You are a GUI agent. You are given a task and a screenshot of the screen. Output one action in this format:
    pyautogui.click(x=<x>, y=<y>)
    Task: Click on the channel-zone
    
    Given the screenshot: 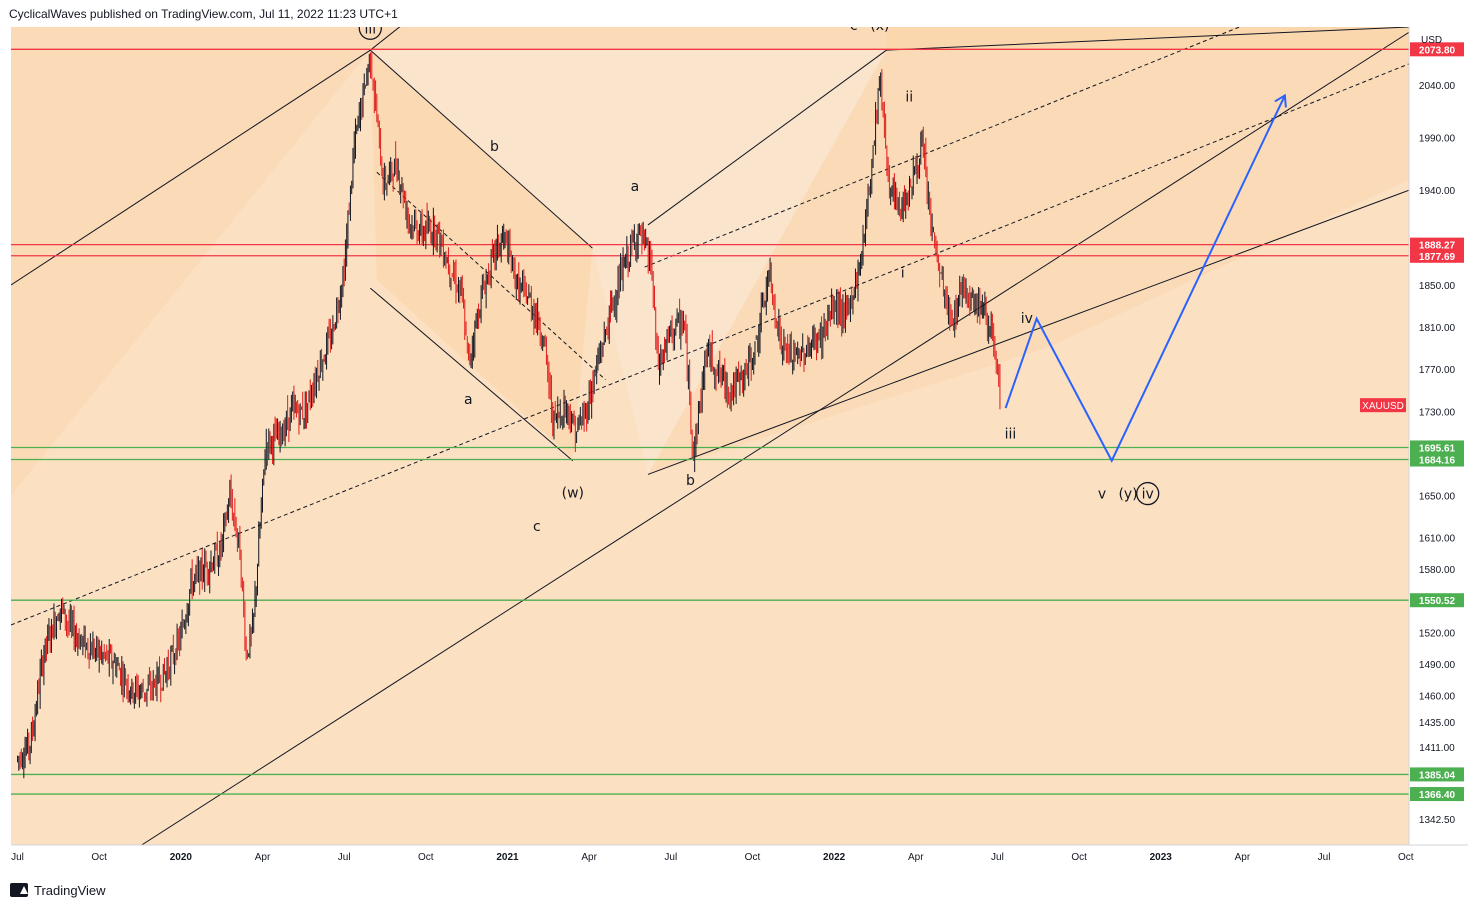 What is the action you would take?
    pyautogui.click(x=481, y=254)
    